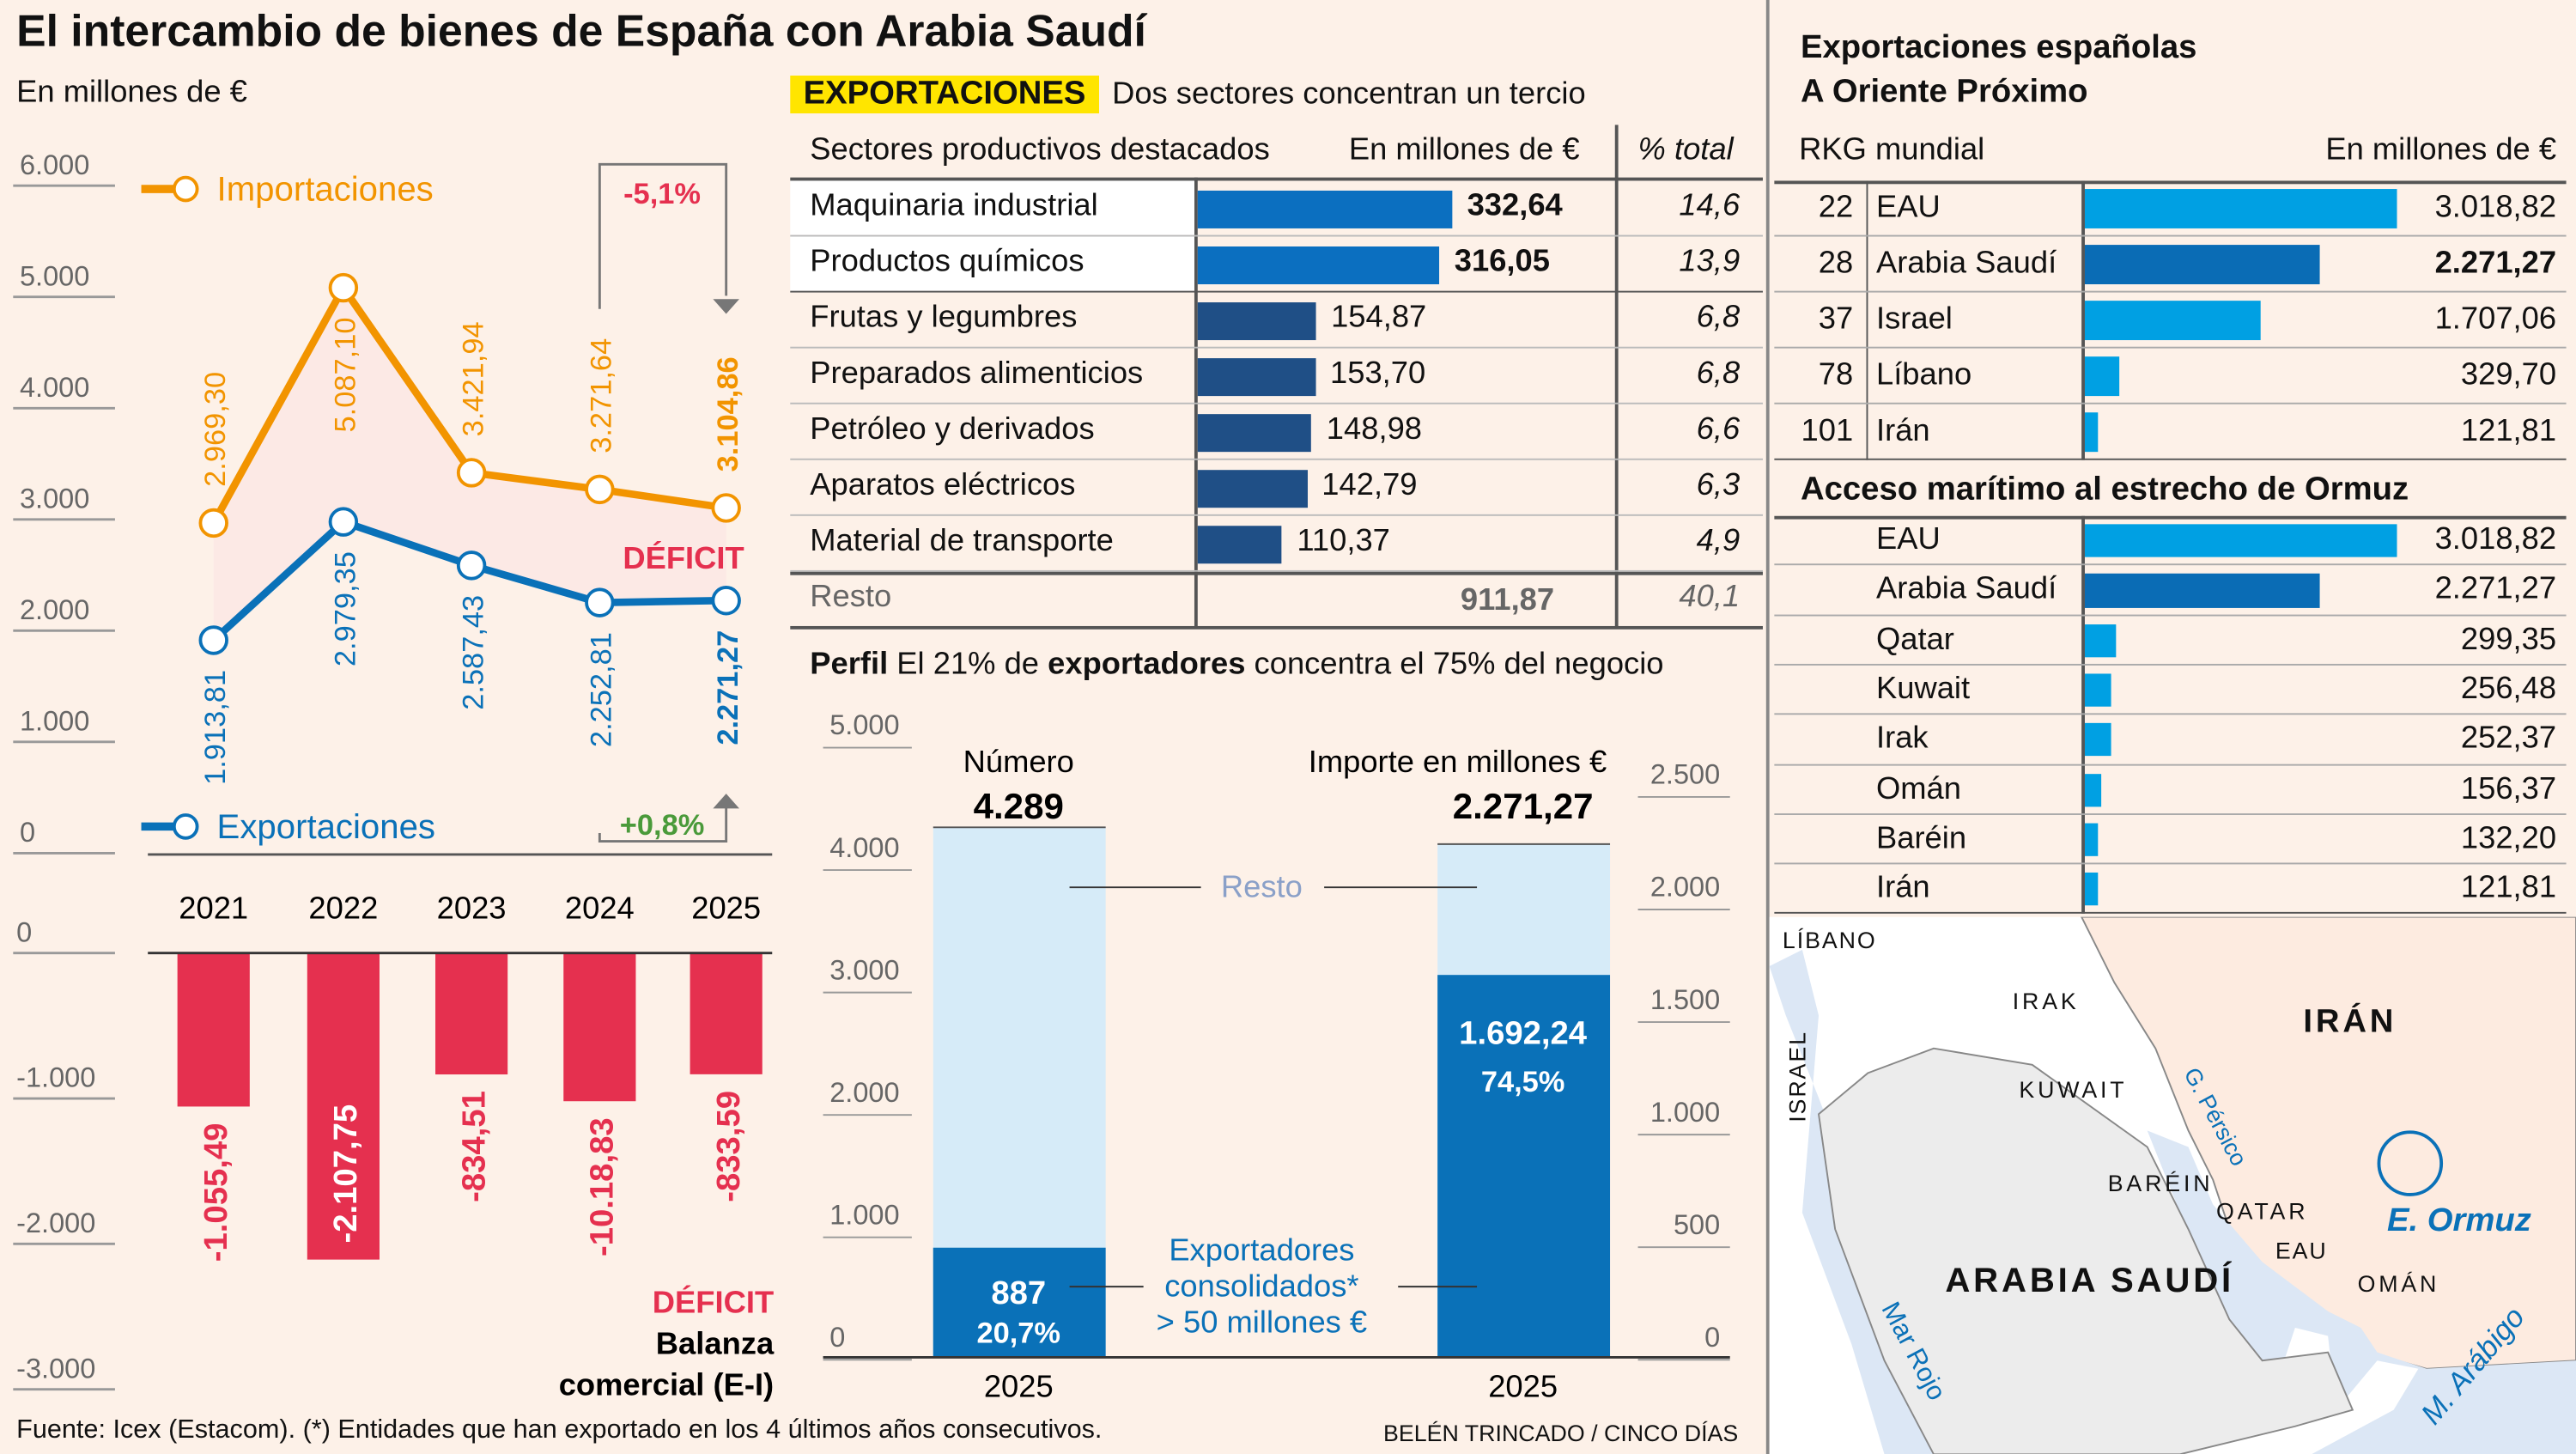 Image resolution: width=2576 pixels, height=1454 pixels. Describe the element at coordinates (1458, 761) in the screenshot. I see `bar-label: Importe en millones €` at that location.